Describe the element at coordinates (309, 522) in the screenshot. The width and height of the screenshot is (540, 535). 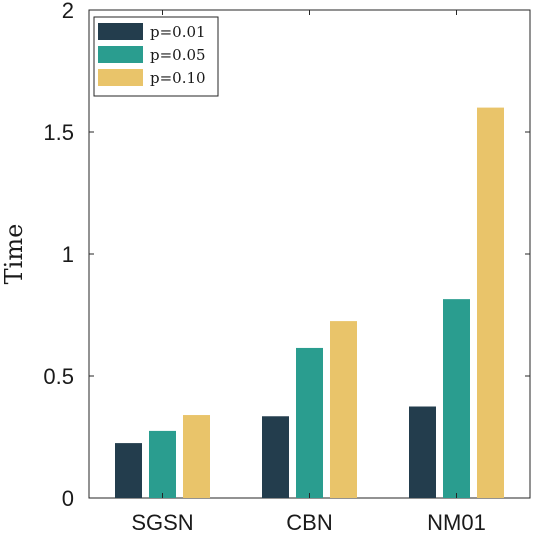
I see `x-category-label: CBN` at that location.